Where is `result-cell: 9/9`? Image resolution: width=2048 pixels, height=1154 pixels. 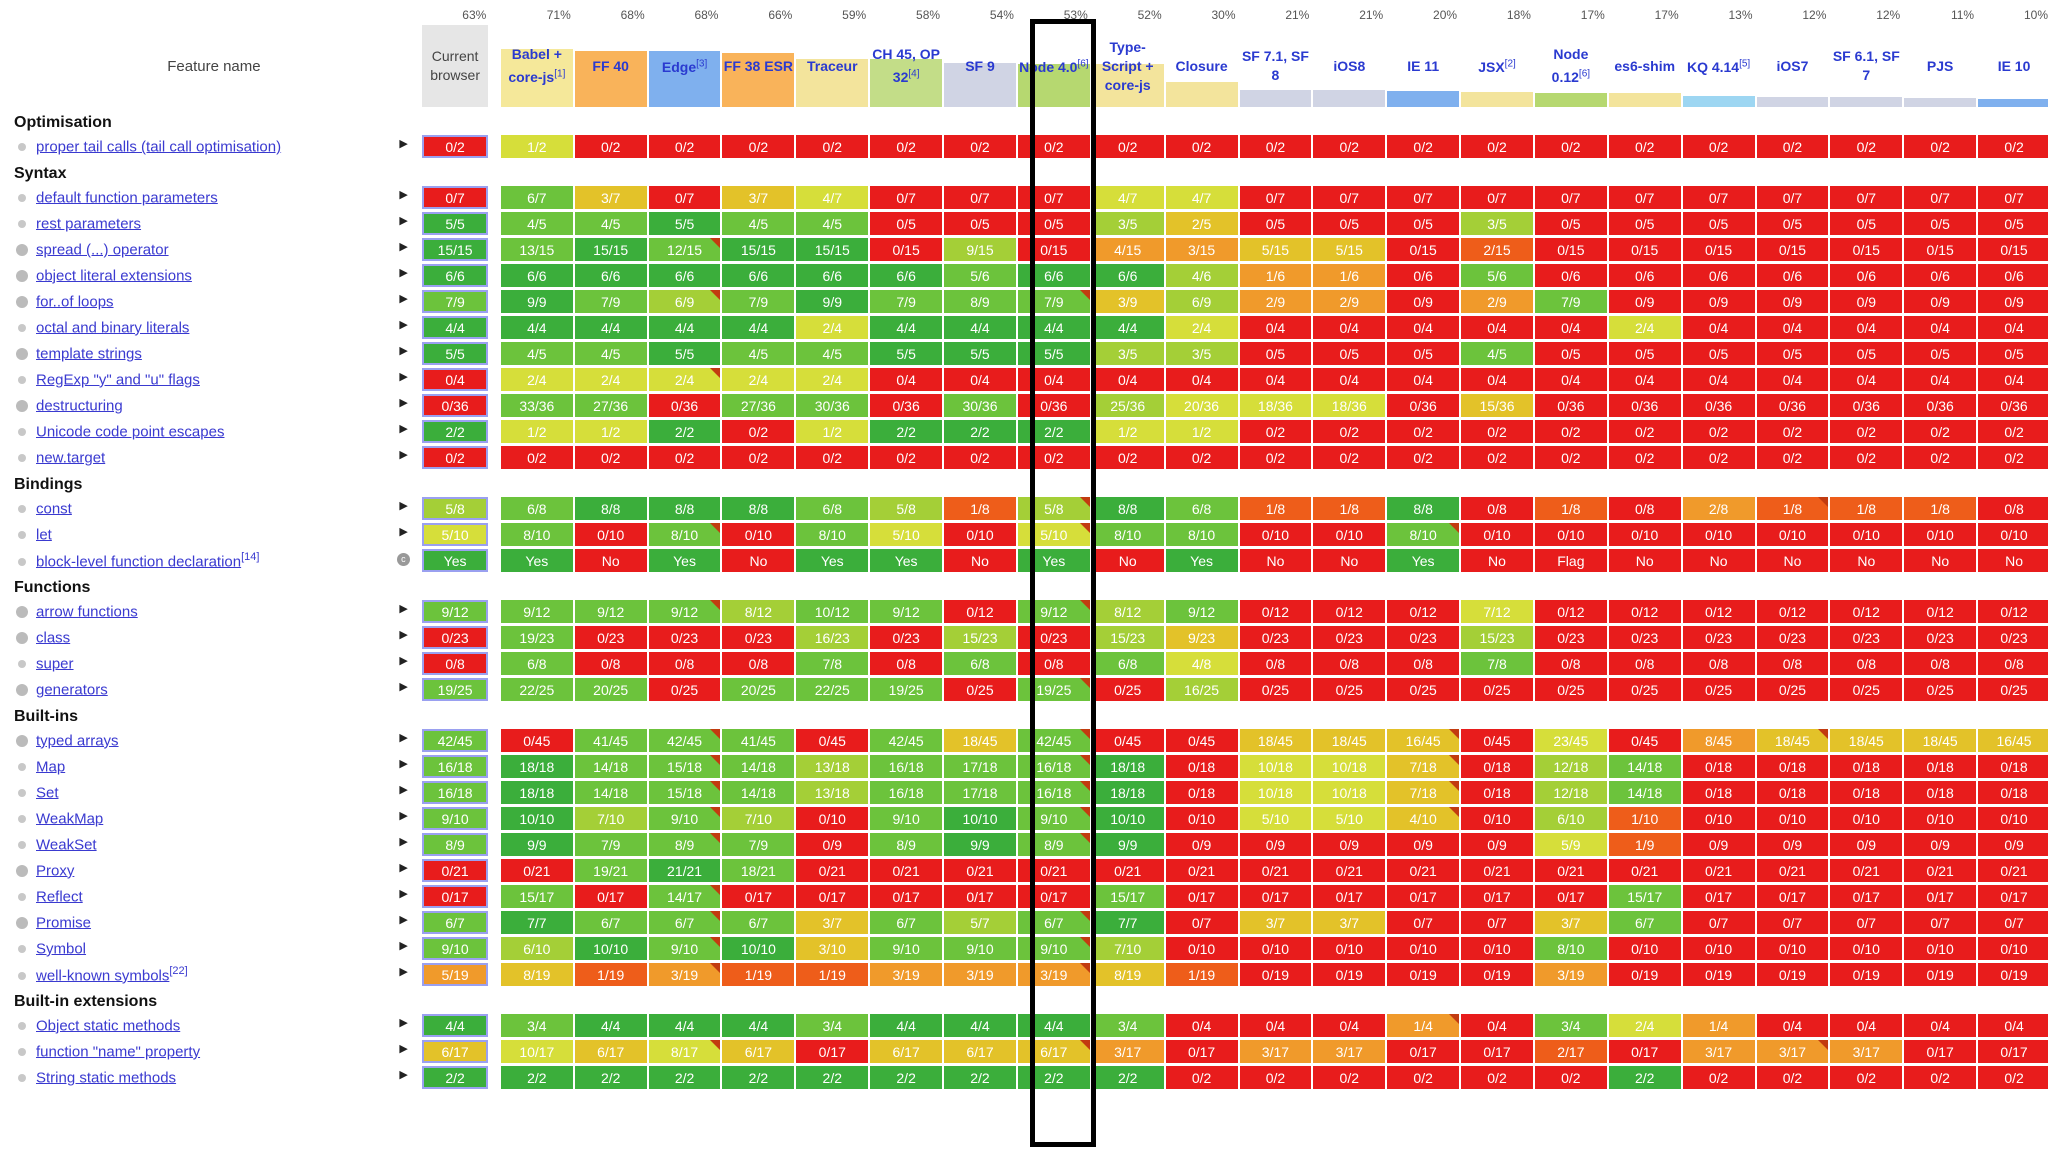 result-cell: 9/9 is located at coordinates (536, 844).